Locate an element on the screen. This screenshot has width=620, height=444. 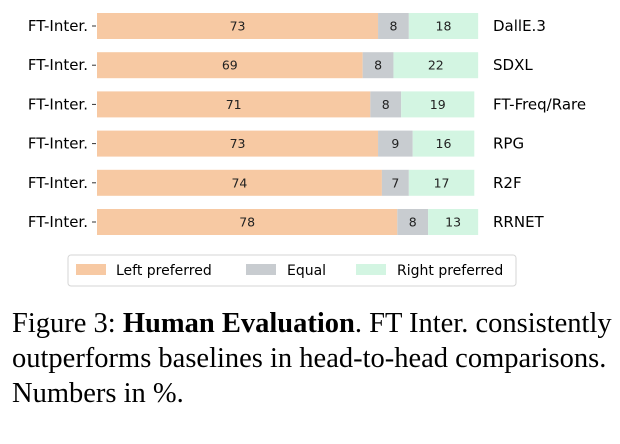
right-tick-labels: DallE.3 SDXL FT-Freq/Rare RPG R2F RRNET is located at coordinates (539, 124).